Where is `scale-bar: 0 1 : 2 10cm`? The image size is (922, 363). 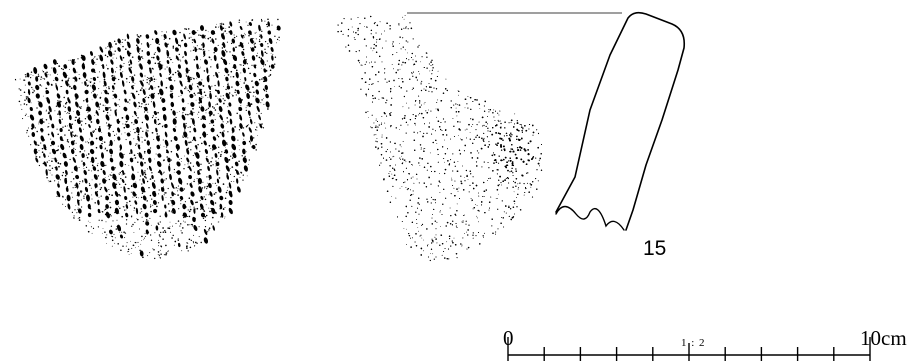 scale-bar: 0 1 : 2 10cm is located at coordinates (705, 343).